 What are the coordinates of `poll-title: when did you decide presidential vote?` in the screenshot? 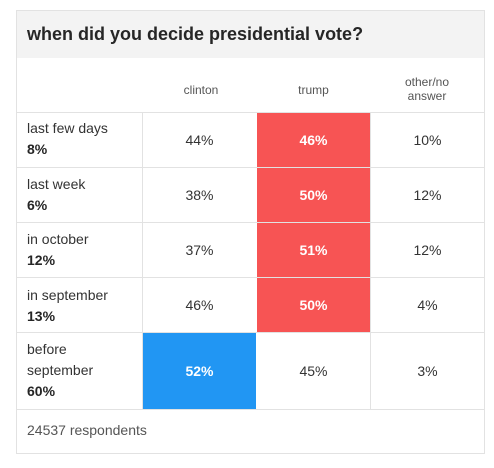 It's located at (195, 34).